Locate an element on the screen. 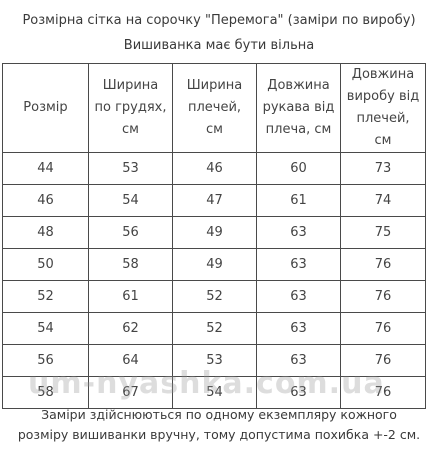  table-row: 54 62 52 63 76 is located at coordinates (214, 328).